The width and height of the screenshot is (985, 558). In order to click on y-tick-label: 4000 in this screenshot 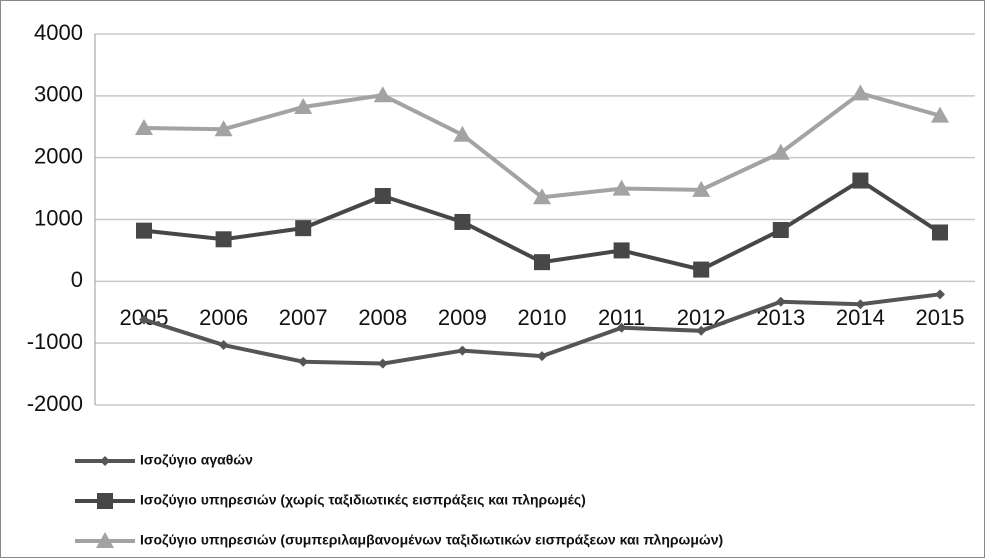, I will do `click(58, 32)`.